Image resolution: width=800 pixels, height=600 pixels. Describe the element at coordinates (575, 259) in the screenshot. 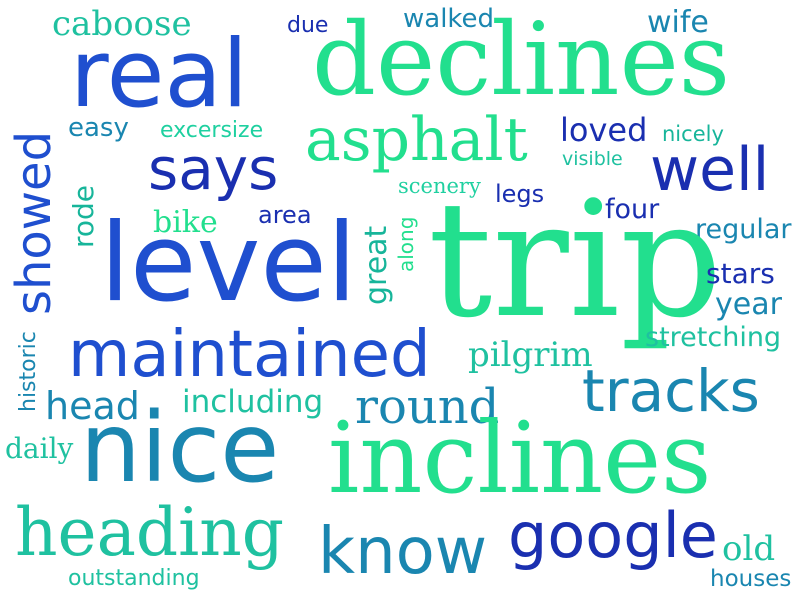

I see `word-trip: trip` at that location.